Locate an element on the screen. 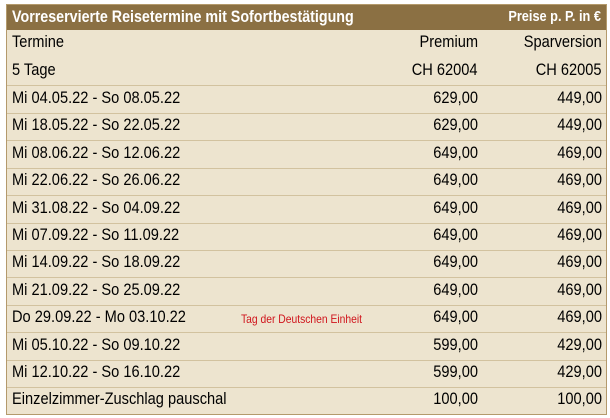  date-range: Mi 05.10.22 - So 09.10.22 is located at coordinates (96, 344).